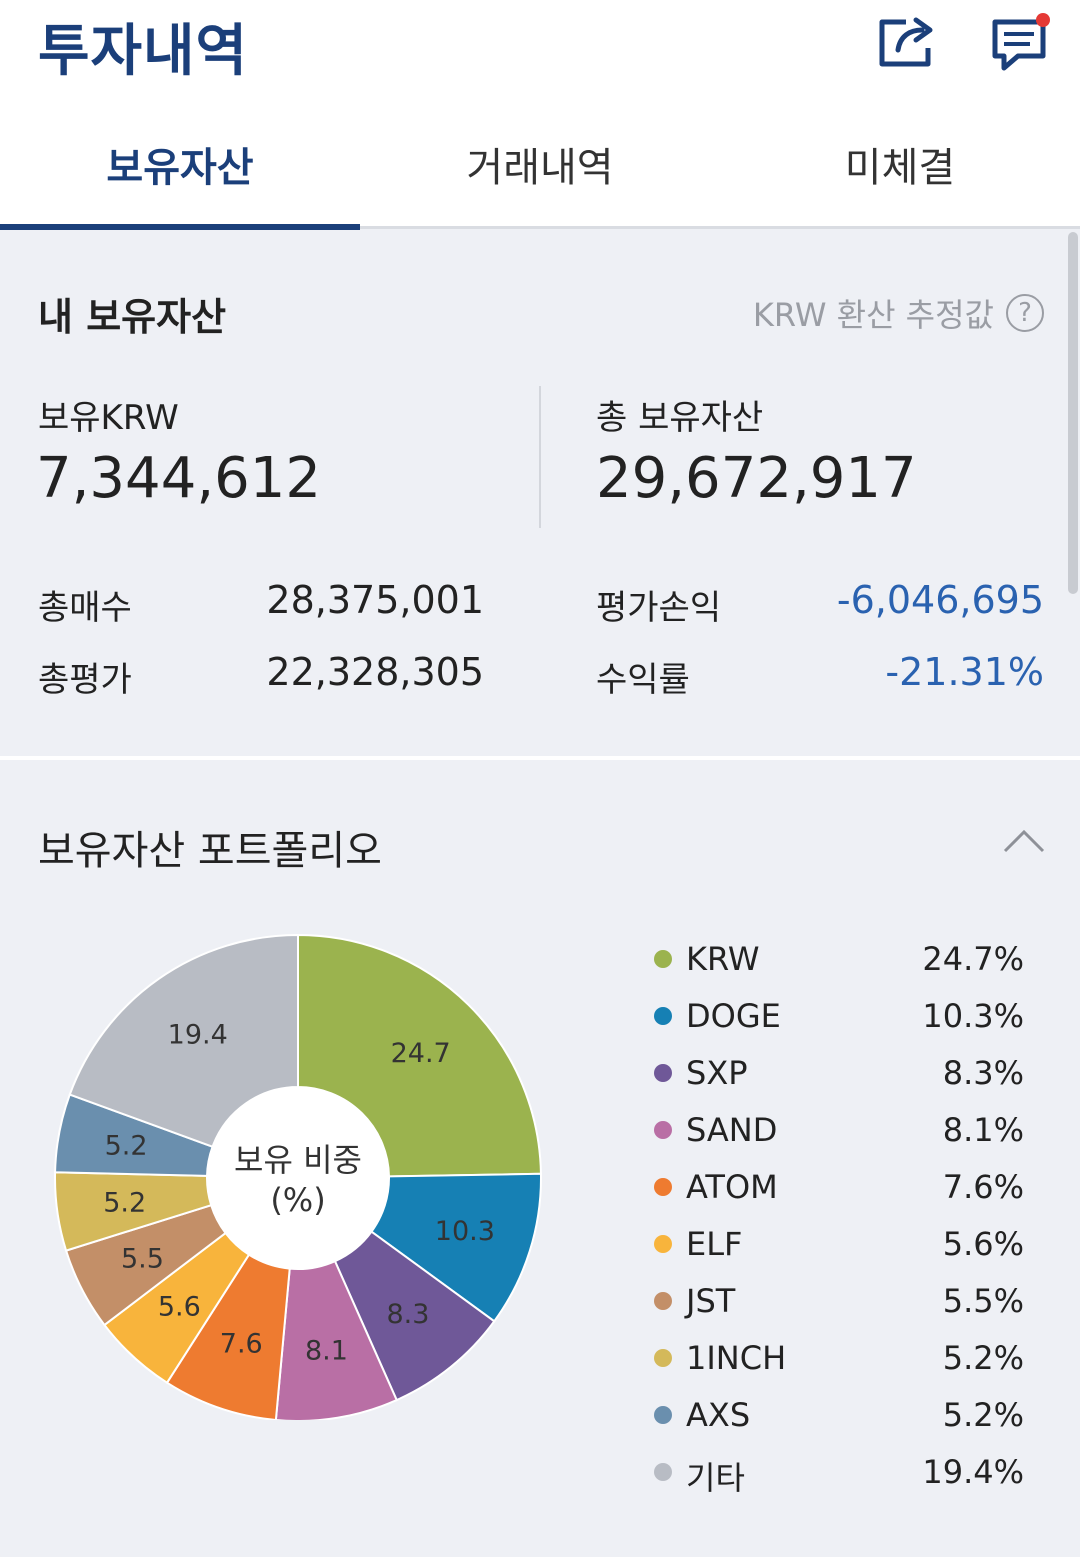  I want to click on legend-item: SAND 8.1%, so click(840, 1129).